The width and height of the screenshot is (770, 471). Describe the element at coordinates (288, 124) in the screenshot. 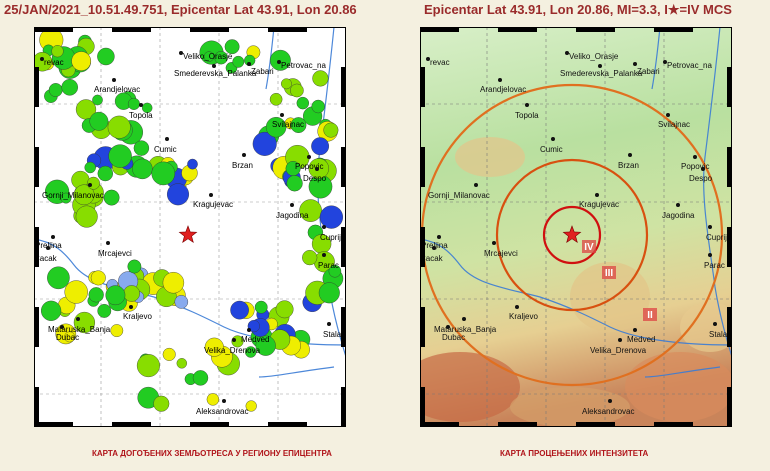

I see `left-city-label: Svilajnac` at that location.